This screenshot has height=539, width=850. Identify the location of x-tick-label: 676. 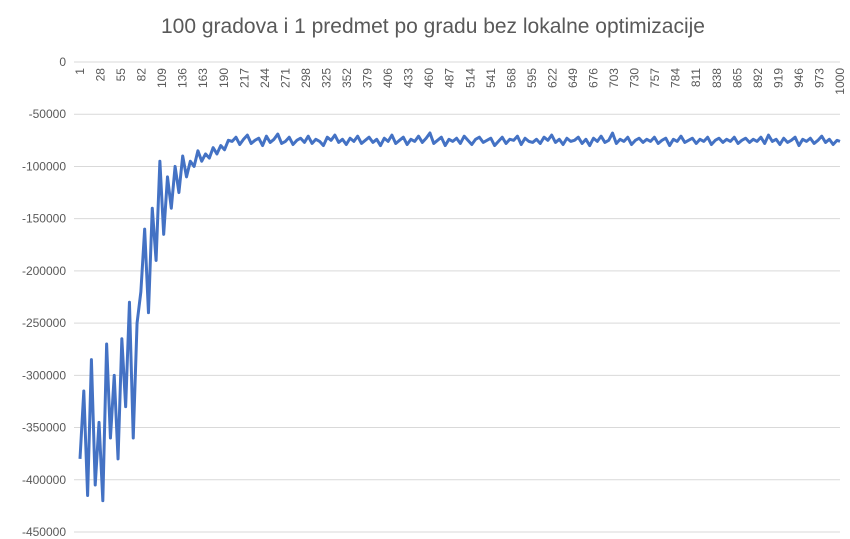
(594, 78).